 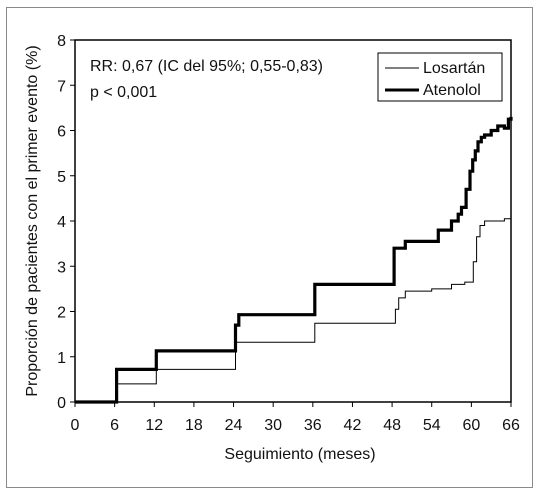 I want to click on x-tick-label: 42, so click(x=353, y=425).